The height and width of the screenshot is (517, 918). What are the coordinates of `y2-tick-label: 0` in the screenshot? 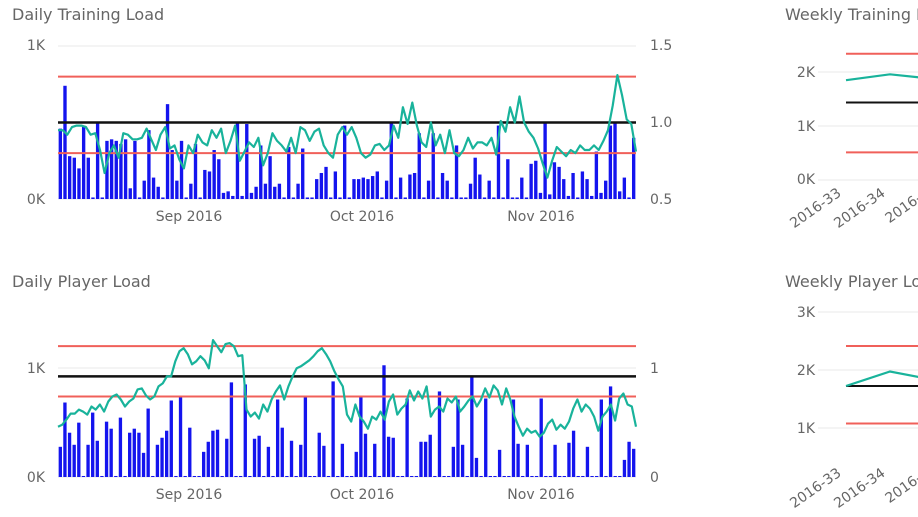 It's located at (654, 478).